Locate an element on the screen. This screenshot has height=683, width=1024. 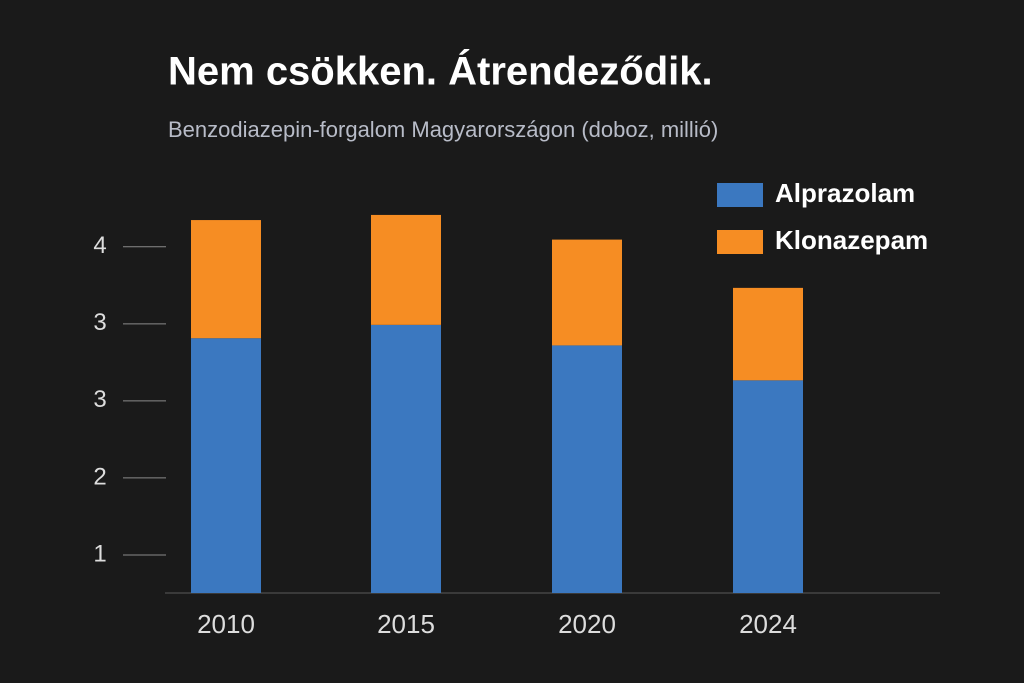
x-tick-label: 2010 is located at coordinates (226, 624).